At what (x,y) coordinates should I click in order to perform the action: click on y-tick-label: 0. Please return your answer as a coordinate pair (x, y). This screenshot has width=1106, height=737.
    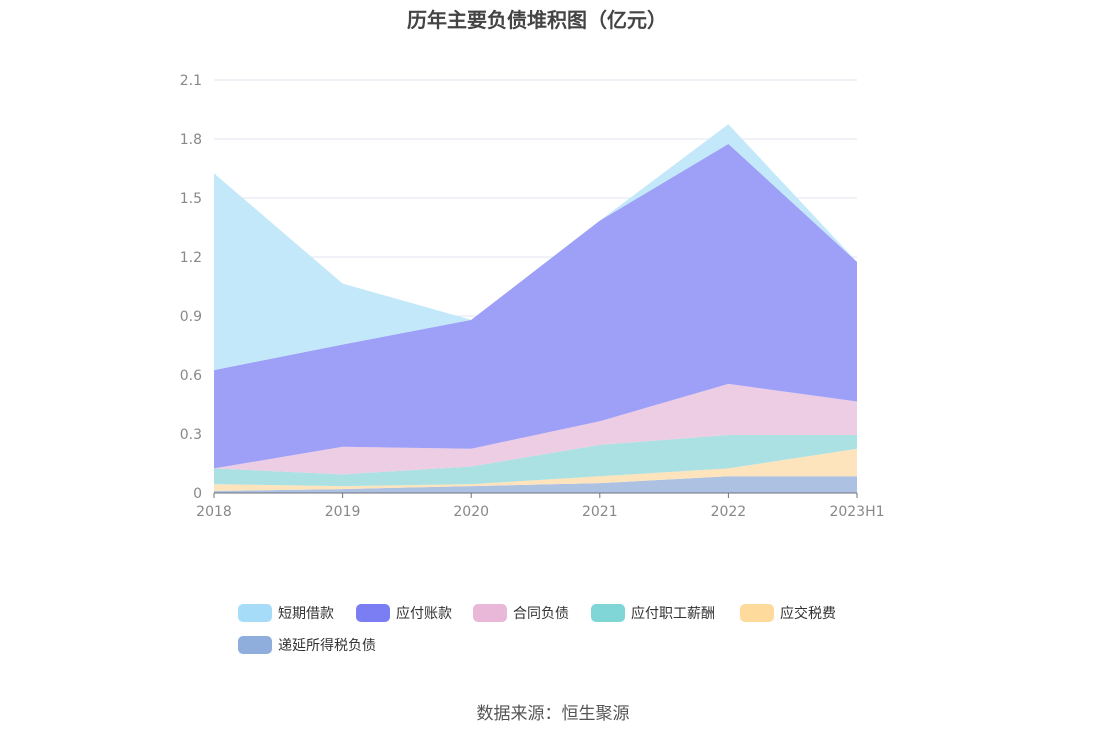
    Looking at the image, I should click on (197, 494).